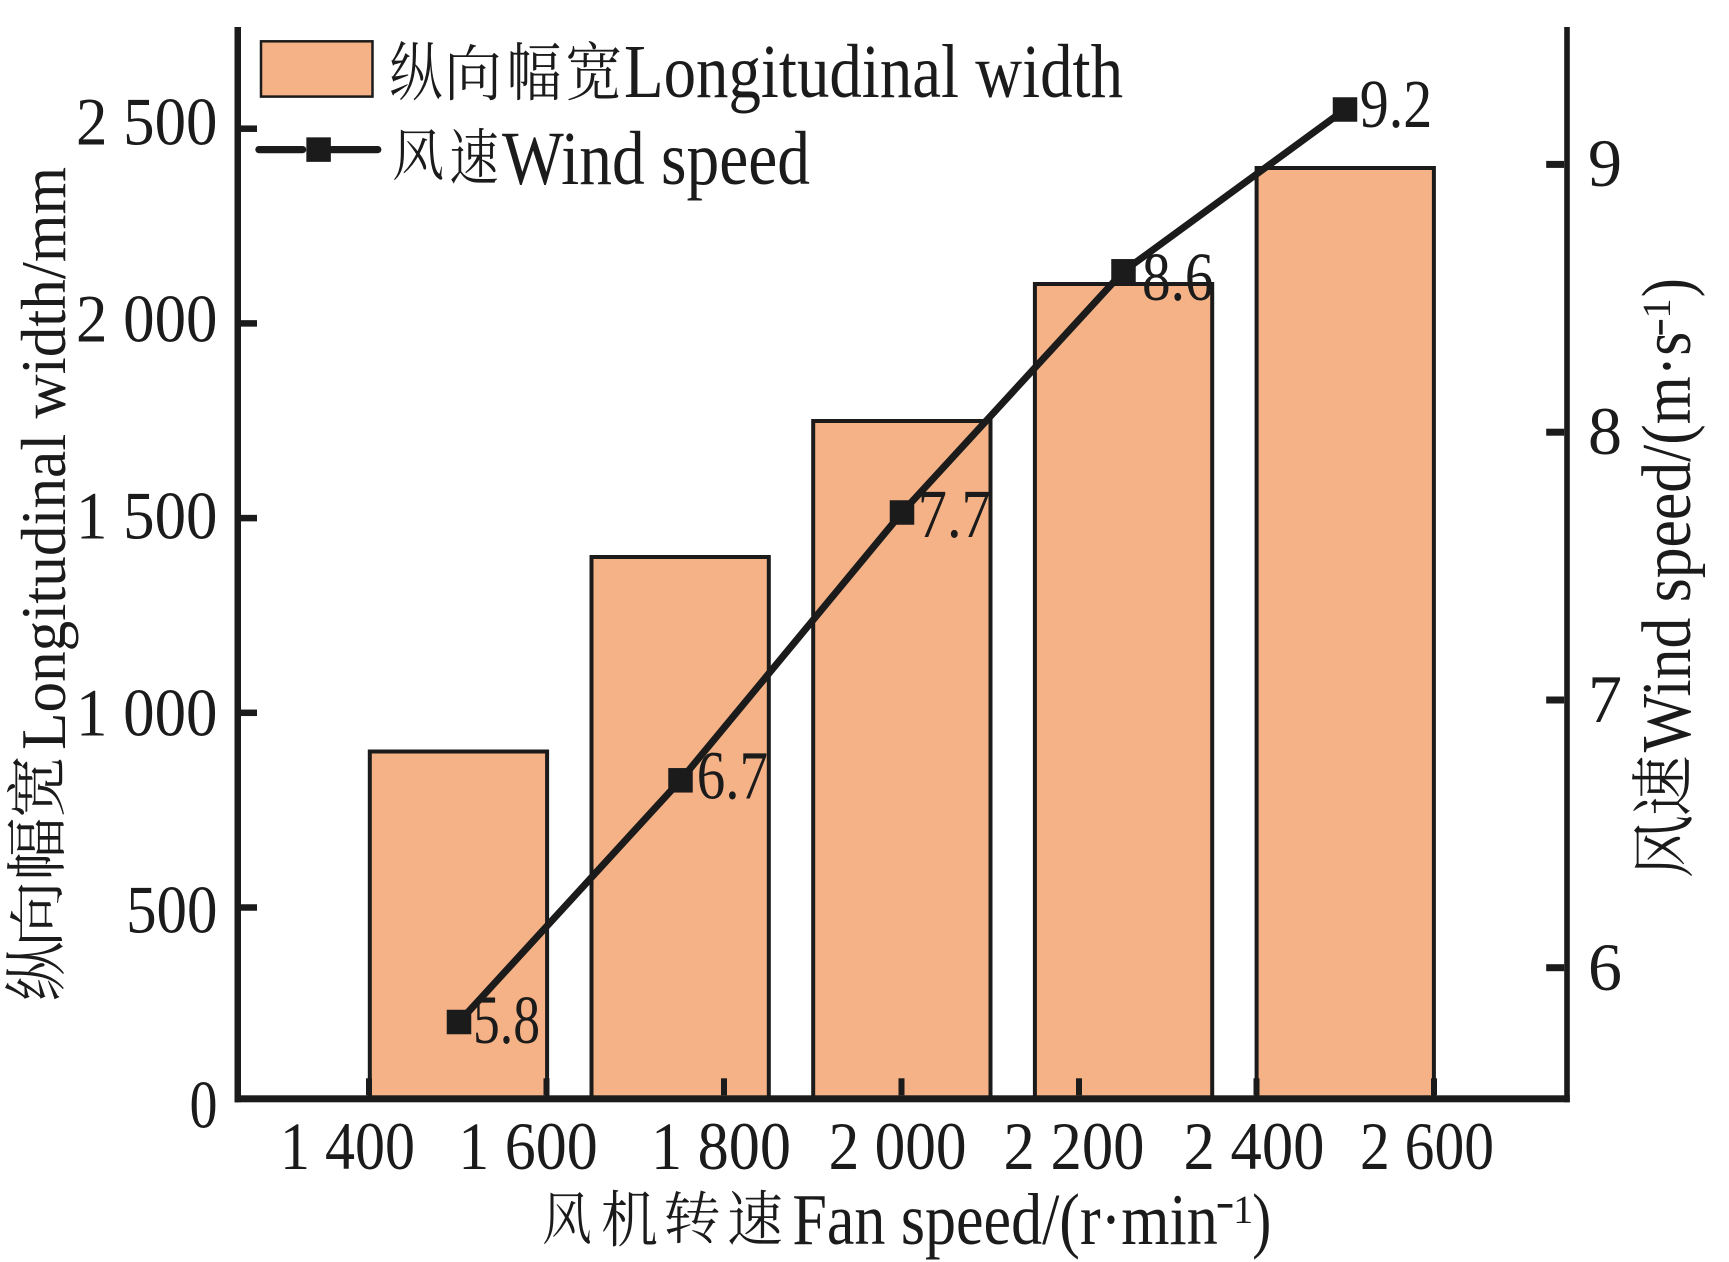 The image size is (1729, 1262). What do you see at coordinates (721, 1146) in the screenshot?
I see `svg-text: 1 800` at bounding box center [721, 1146].